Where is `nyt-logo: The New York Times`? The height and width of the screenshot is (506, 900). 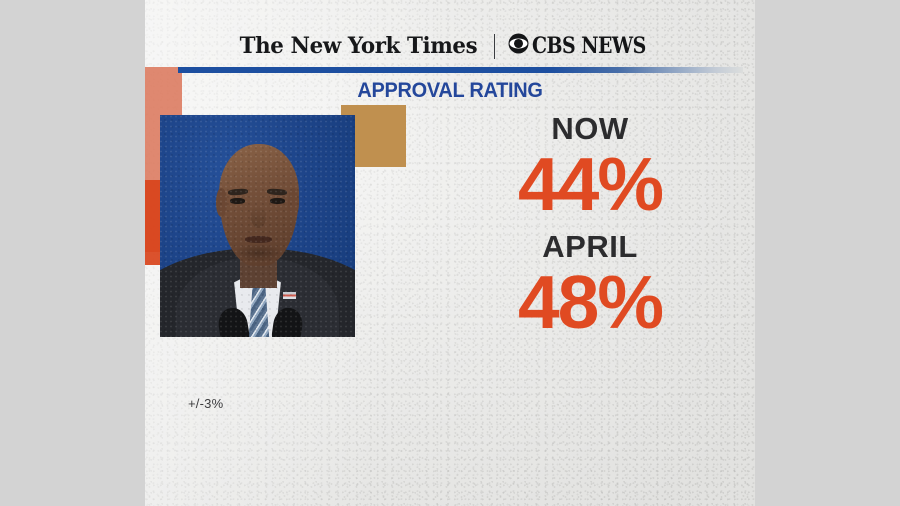 nyt-logo: The New York Times is located at coordinates (358, 46).